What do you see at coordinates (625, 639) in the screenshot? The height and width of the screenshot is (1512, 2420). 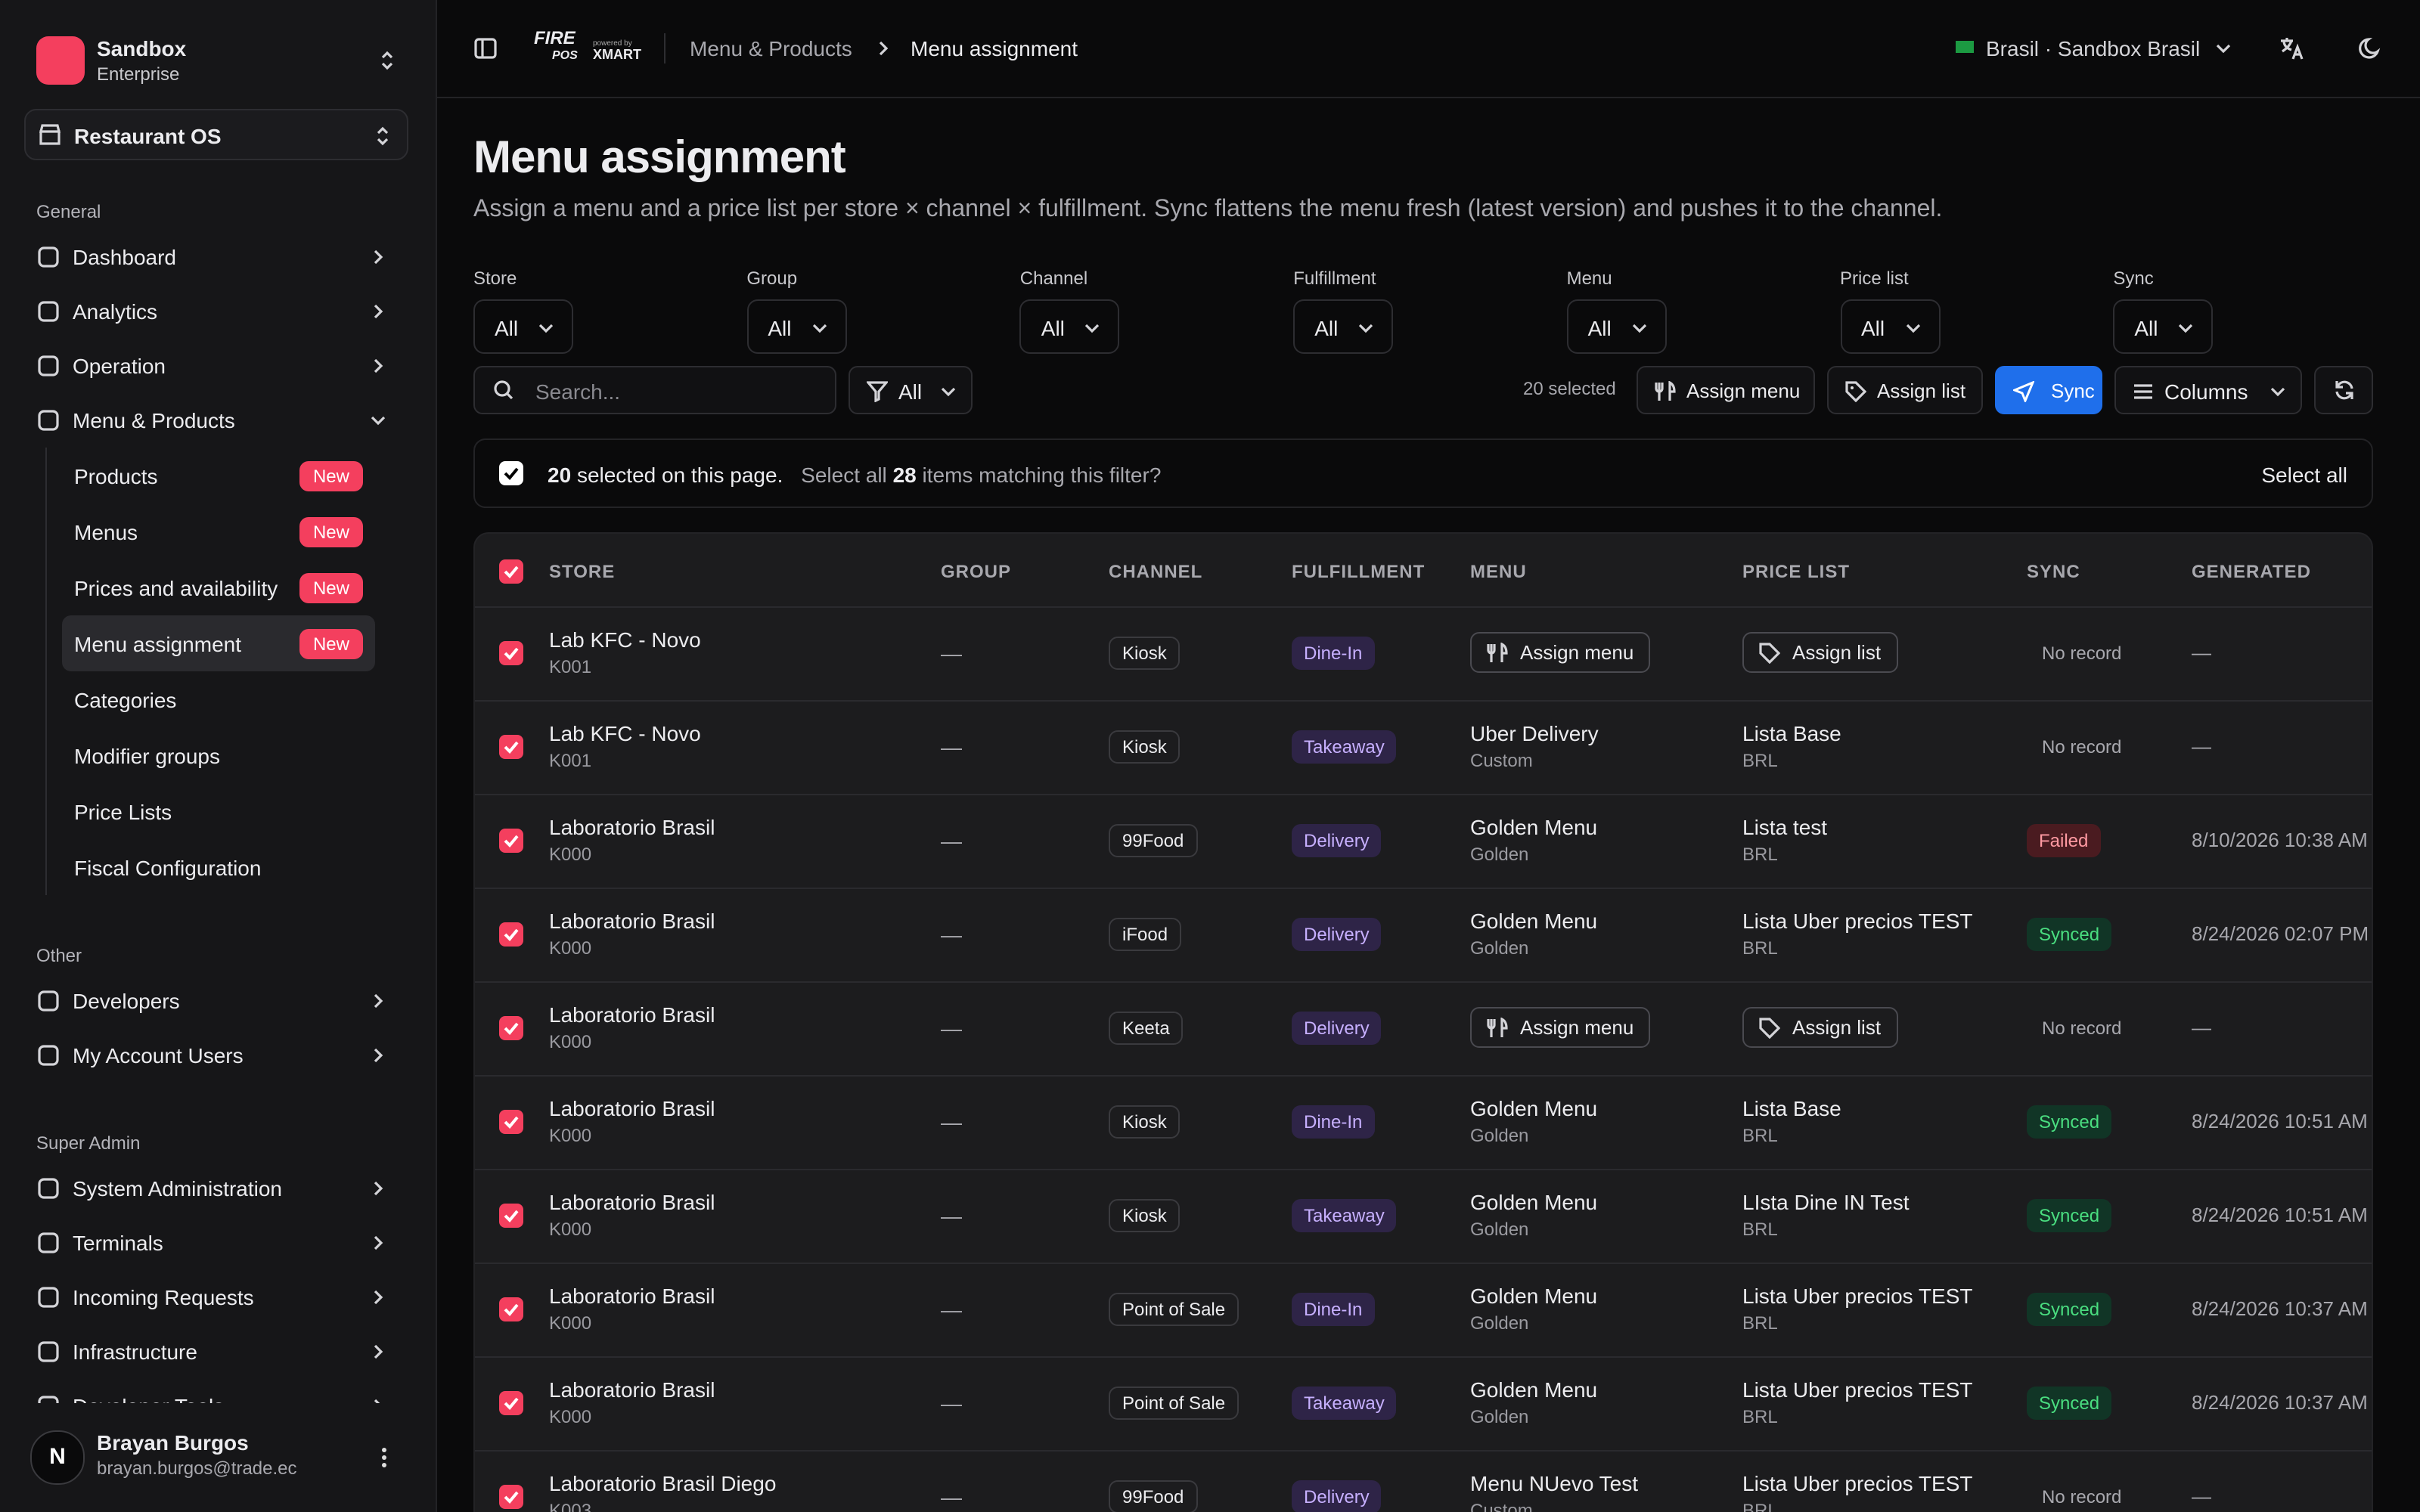 I see `store-name: Lab KFC - Novo` at bounding box center [625, 639].